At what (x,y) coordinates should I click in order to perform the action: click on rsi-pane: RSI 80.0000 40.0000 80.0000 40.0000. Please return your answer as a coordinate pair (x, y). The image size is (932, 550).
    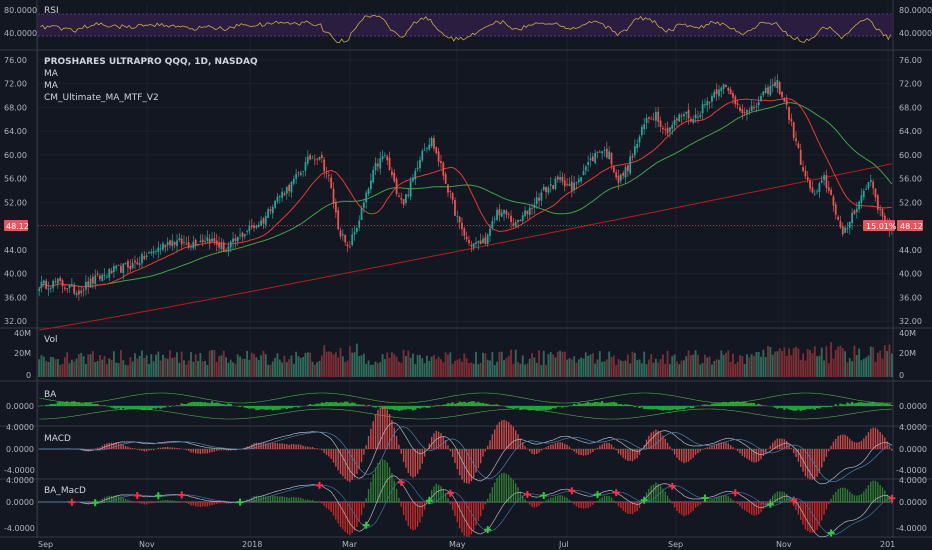
    Looking at the image, I should click on (468, 24).